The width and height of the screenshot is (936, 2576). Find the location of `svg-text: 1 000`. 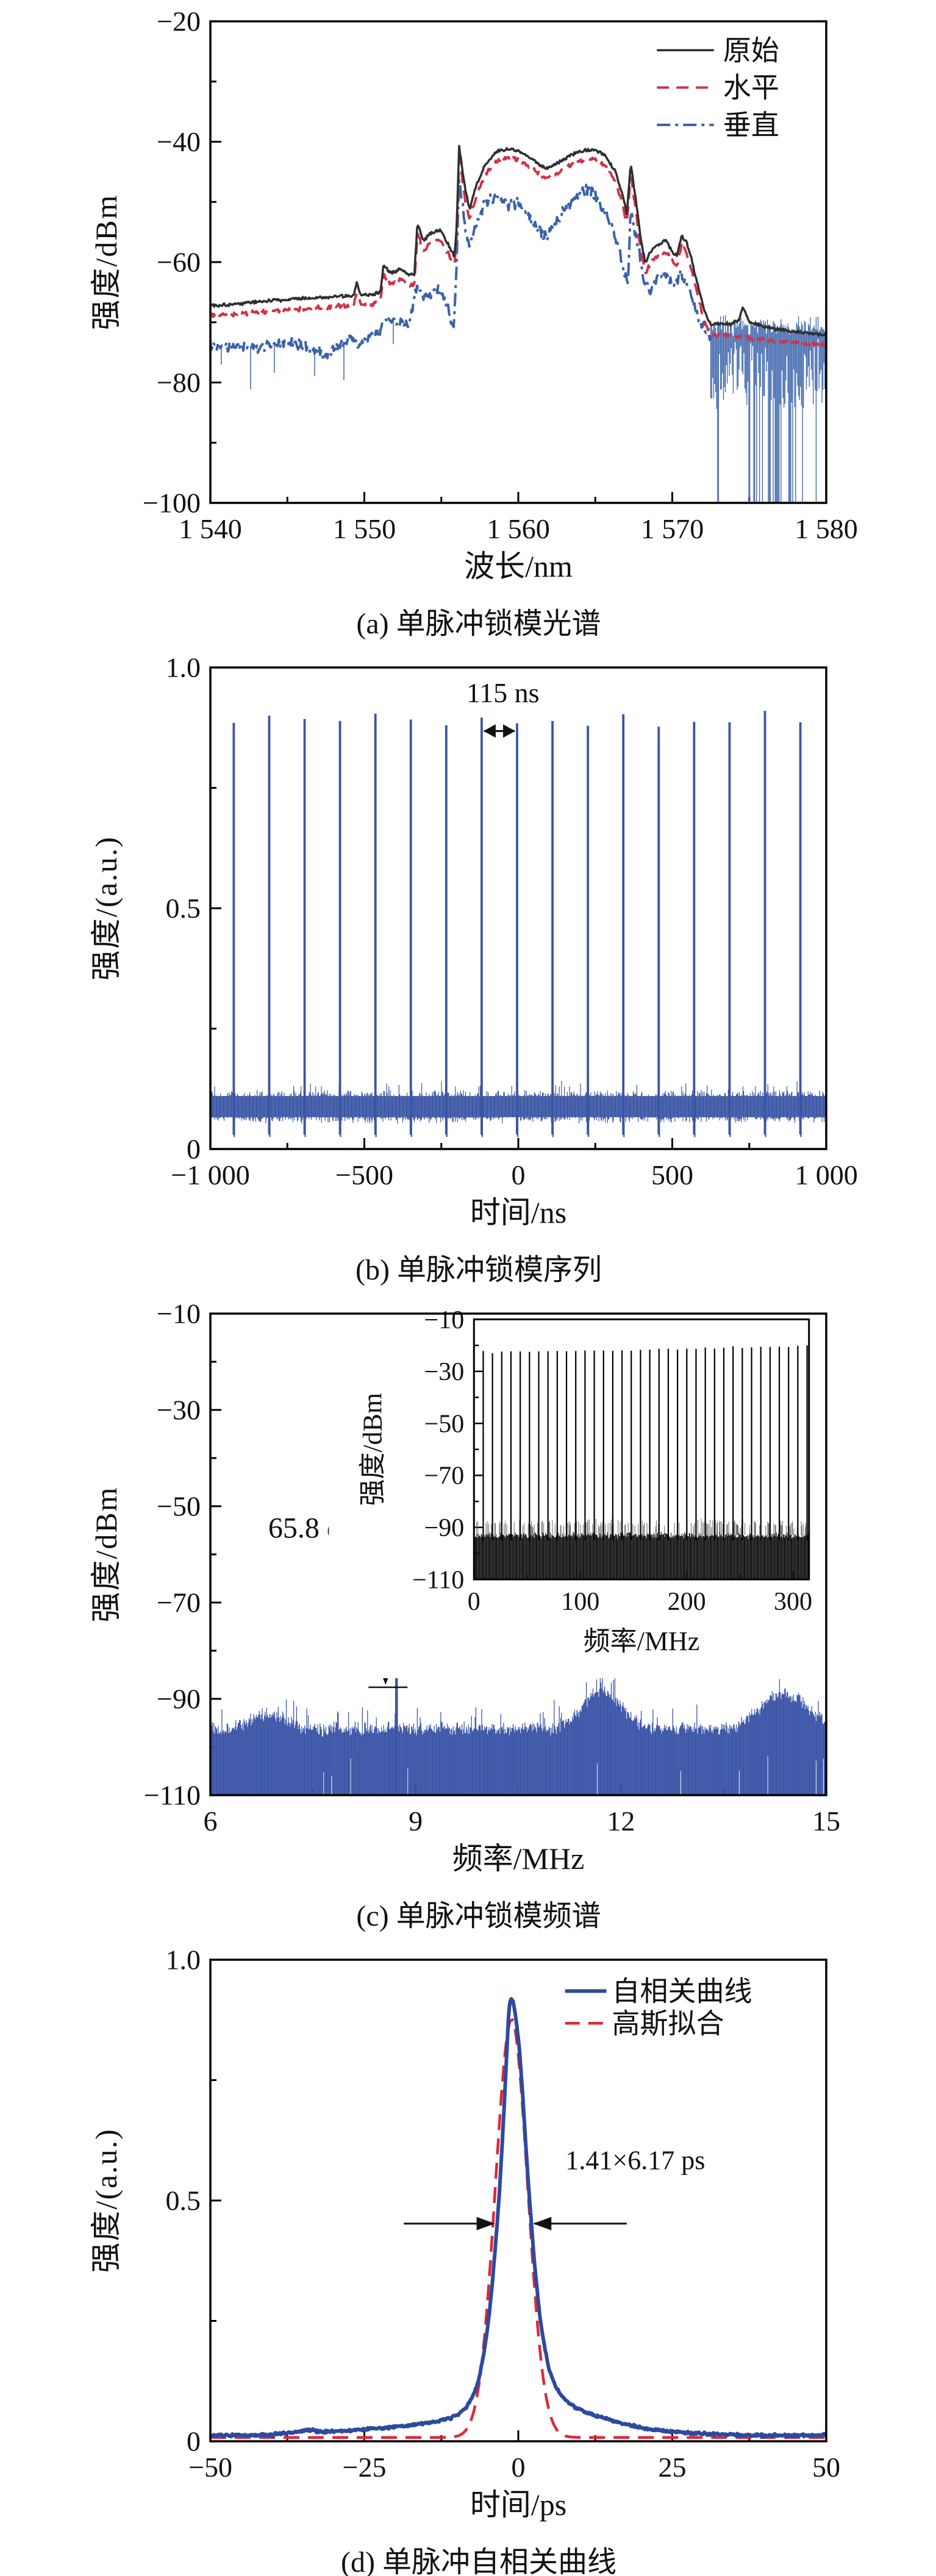

svg-text: 1 000 is located at coordinates (826, 1174).